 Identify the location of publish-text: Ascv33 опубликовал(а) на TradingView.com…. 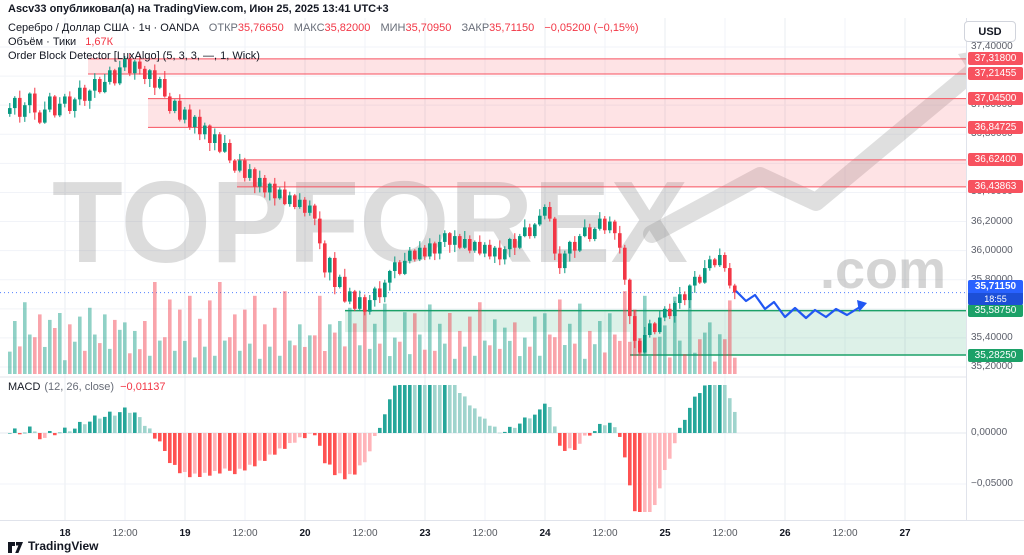
(198, 9).